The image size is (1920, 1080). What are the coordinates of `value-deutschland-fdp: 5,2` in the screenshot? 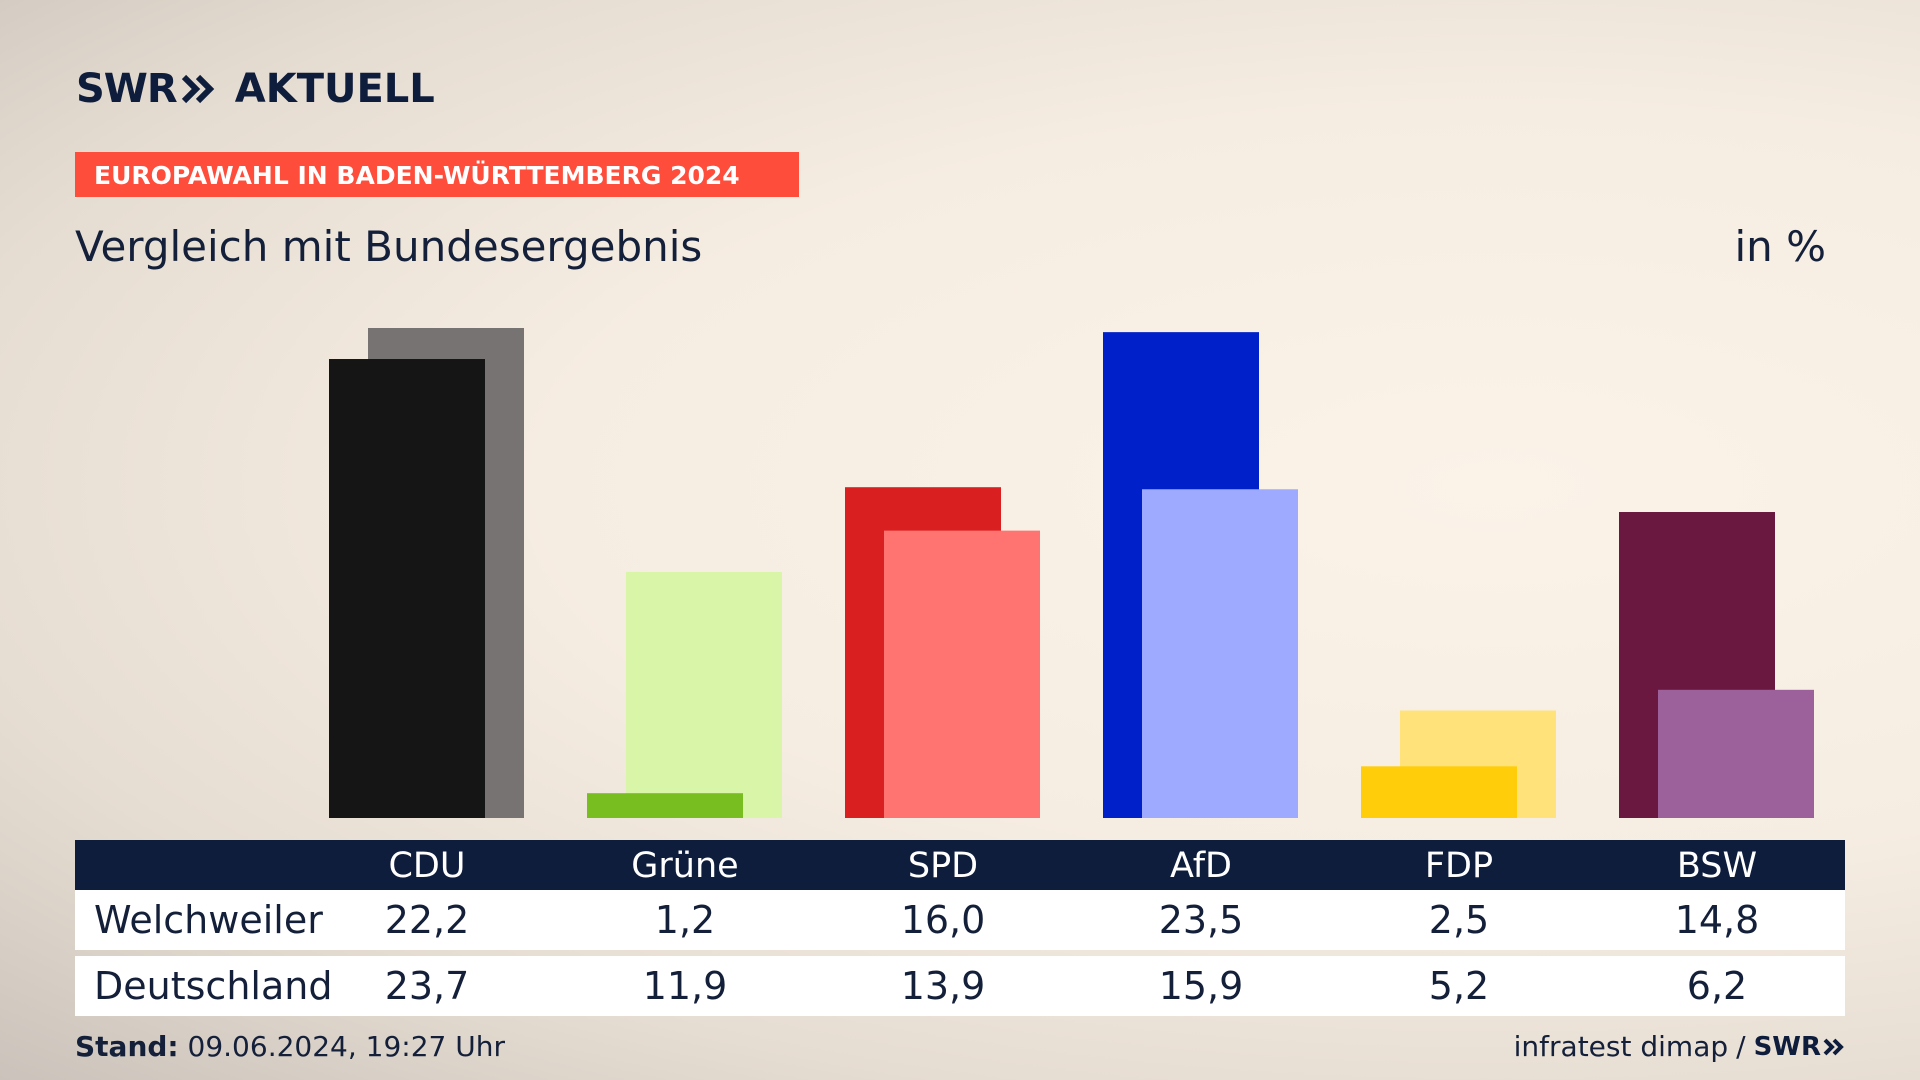 It's located at (1459, 986).